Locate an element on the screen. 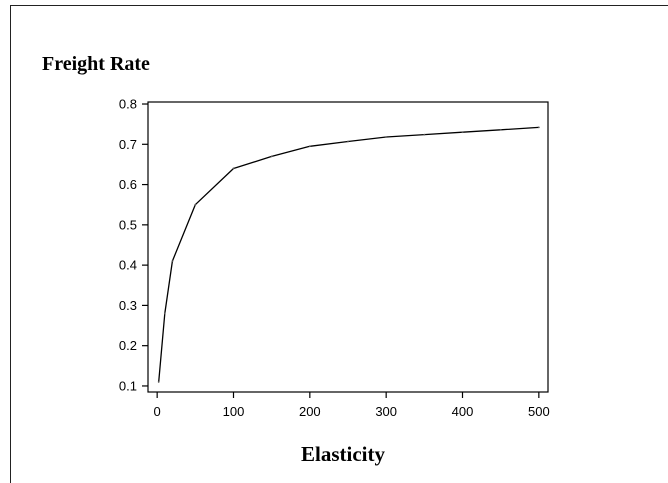 This screenshot has height=483, width=668. x-tick-label: 400 is located at coordinates (463, 411).